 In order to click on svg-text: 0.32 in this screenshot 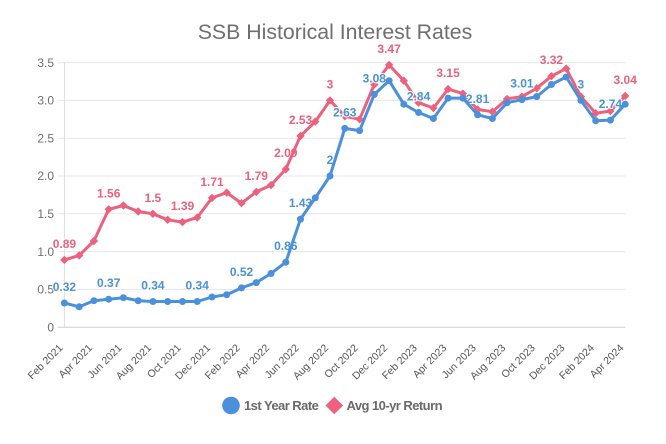, I will do `click(65, 287)`.